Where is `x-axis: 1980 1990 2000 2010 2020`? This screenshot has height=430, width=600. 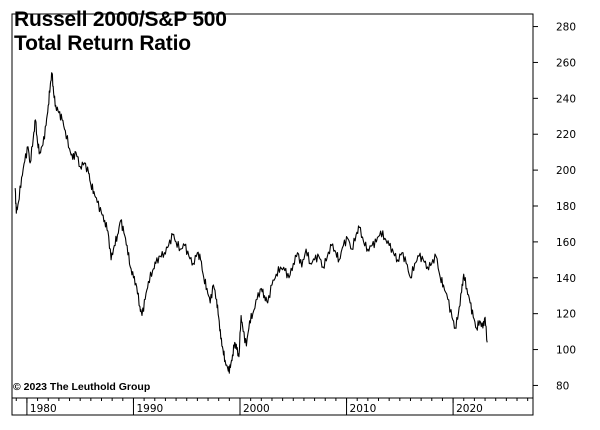
x-axis: 1980 1990 2000 2010 2020 is located at coordinates (272, 406).